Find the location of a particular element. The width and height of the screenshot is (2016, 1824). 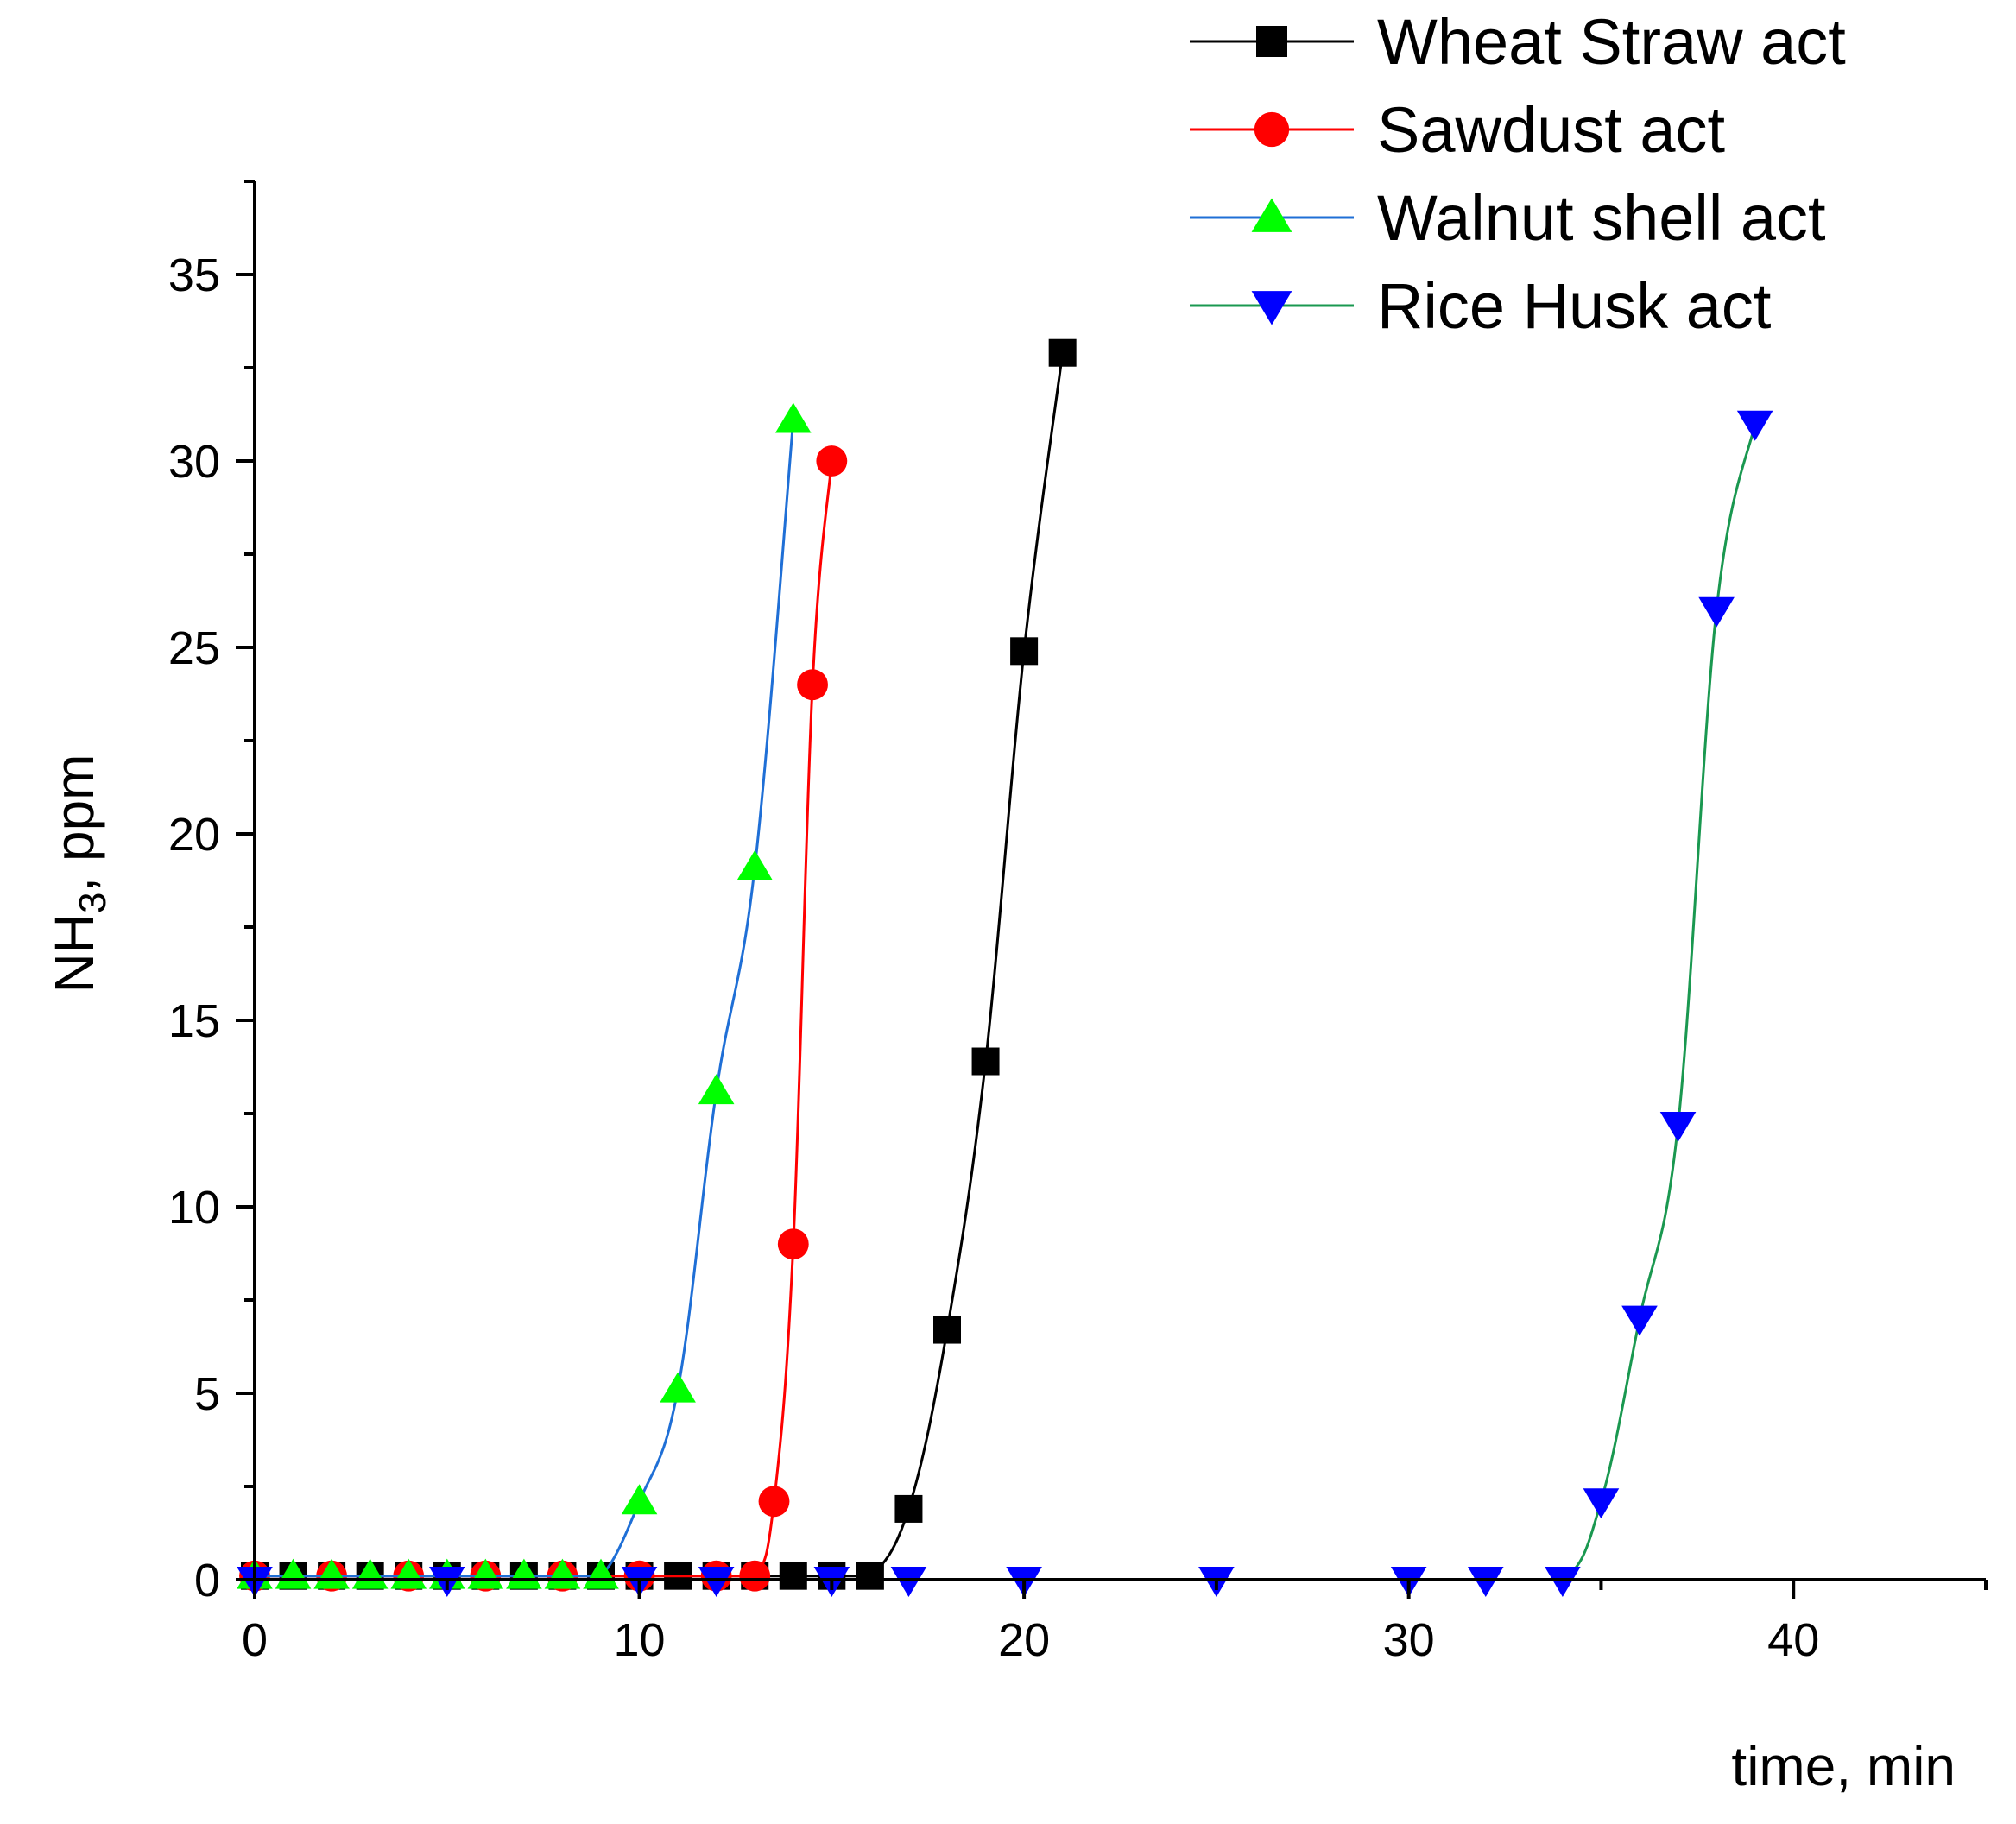

legend-item-rice-husk: Rice Husk act is located at coordinates (1481, 306).